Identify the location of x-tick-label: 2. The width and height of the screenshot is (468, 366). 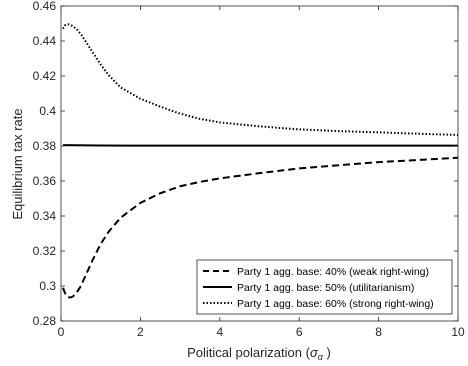
(140, 332).